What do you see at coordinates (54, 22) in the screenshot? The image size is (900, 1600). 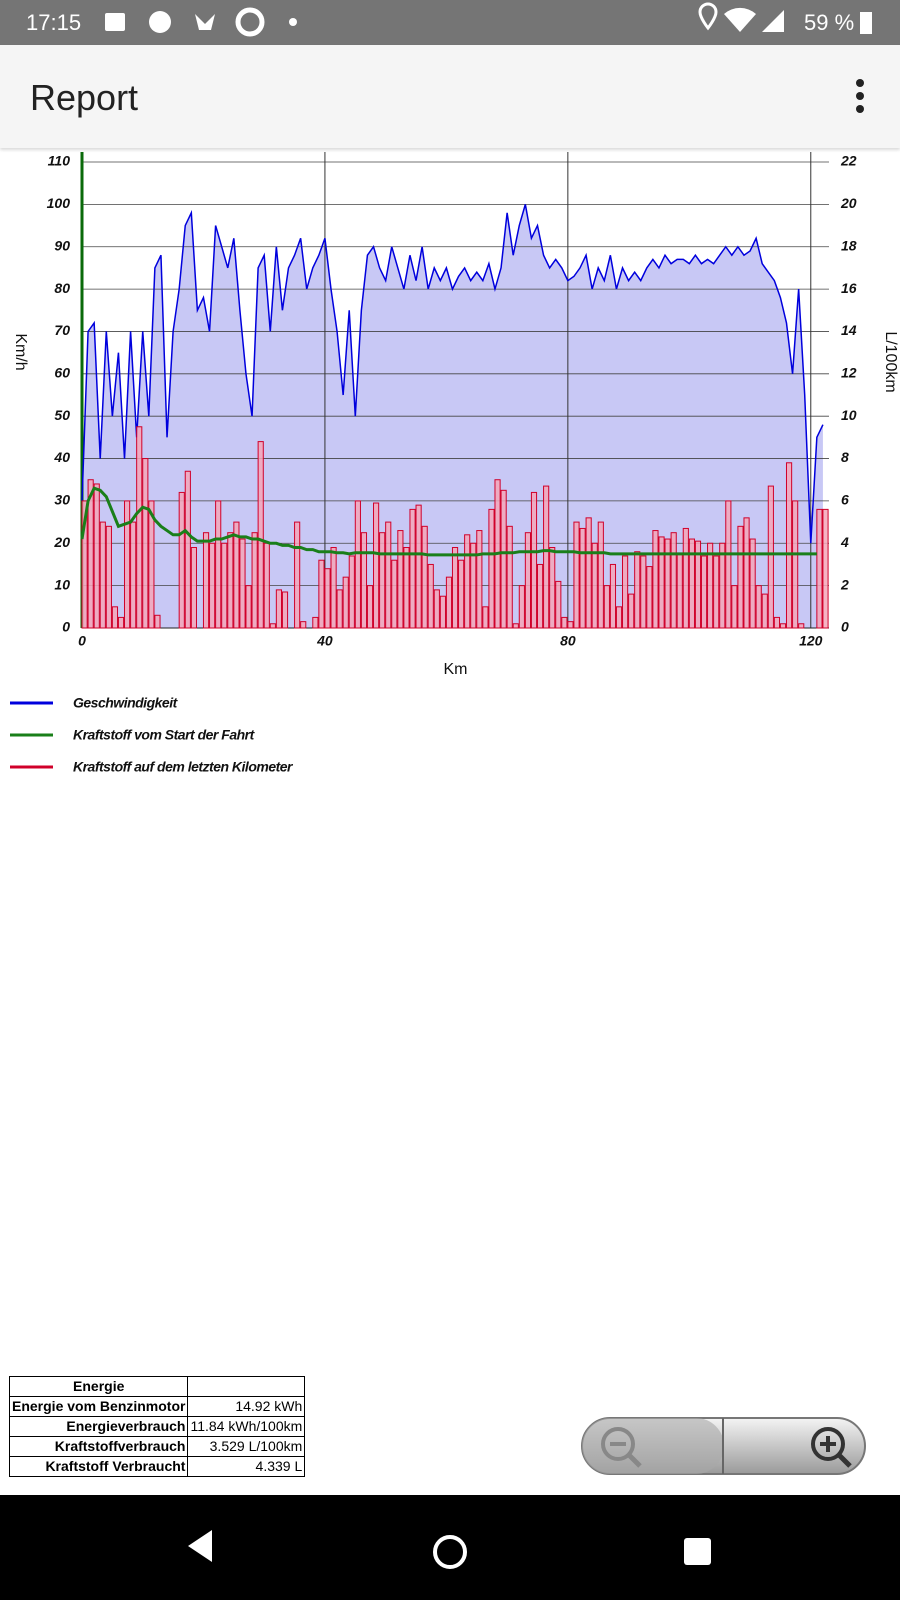 I see `status-time: 17:15` at bounding box center [54, 22].